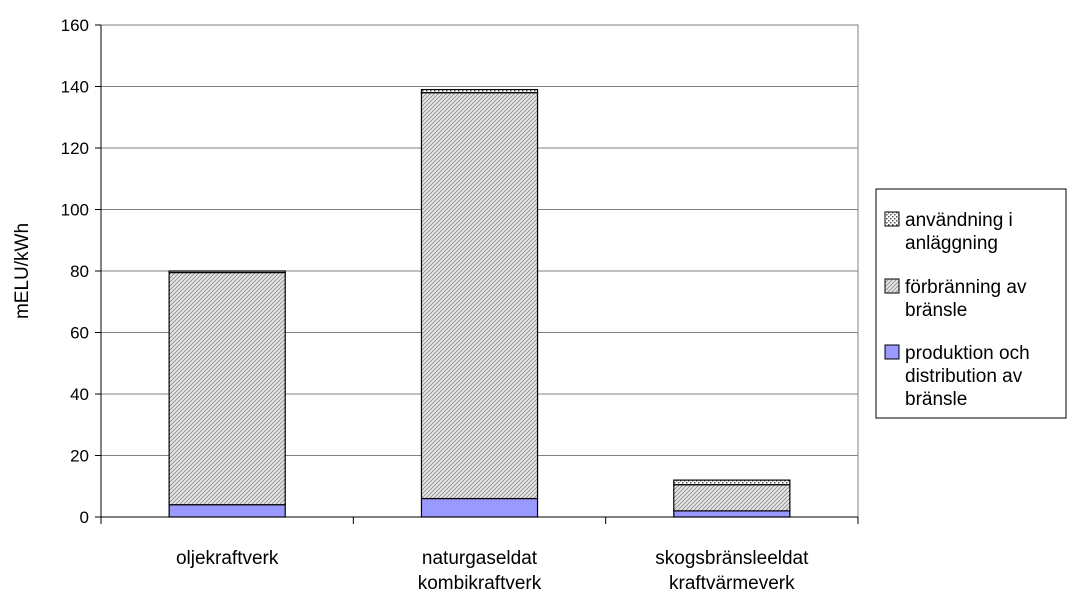 The image size is (1067, 605). Describe the element at coordinates (732, 583) in the screenshot. I see `x-tick-label: kraftvärmeverk` at that location.